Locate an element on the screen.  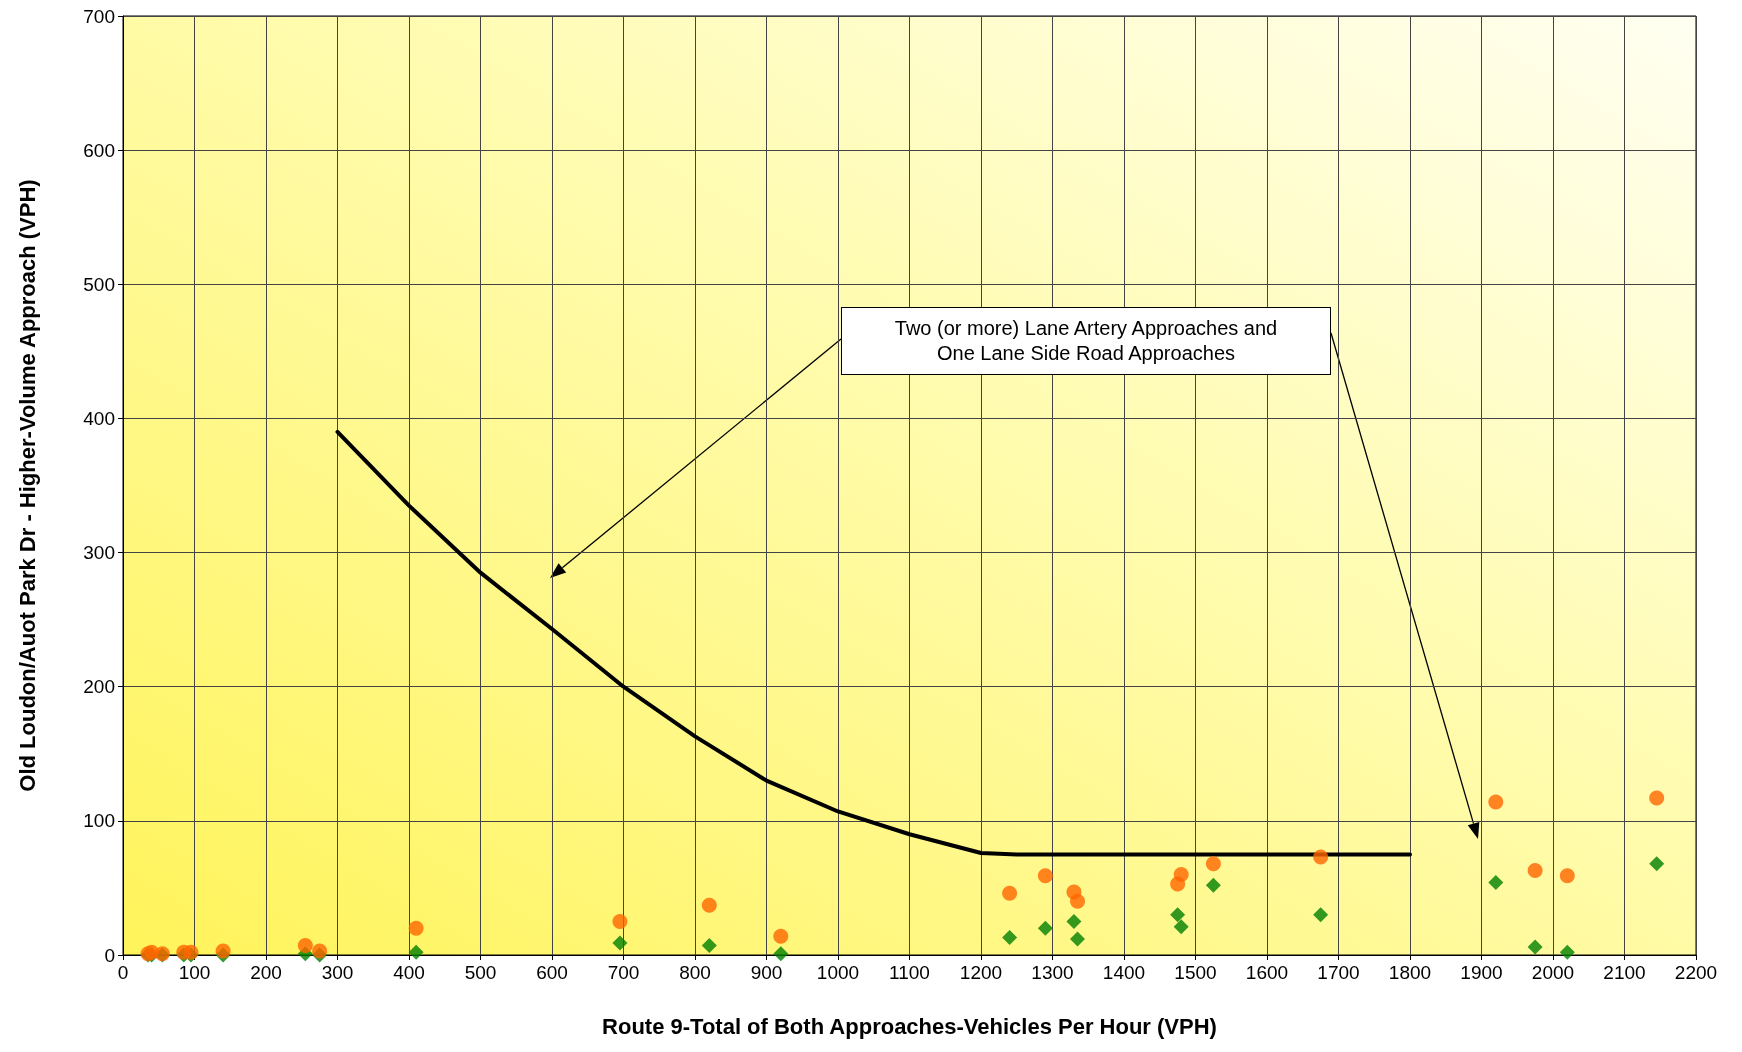
x-tick-label: 100 is located at coordinates (194, 972).